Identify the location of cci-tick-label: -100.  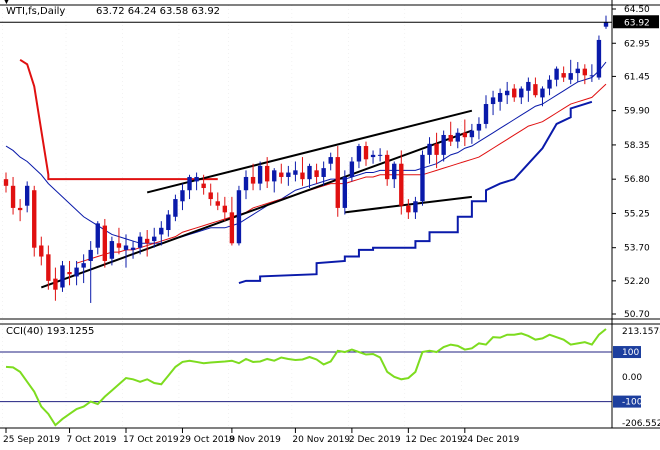
(632, 403).